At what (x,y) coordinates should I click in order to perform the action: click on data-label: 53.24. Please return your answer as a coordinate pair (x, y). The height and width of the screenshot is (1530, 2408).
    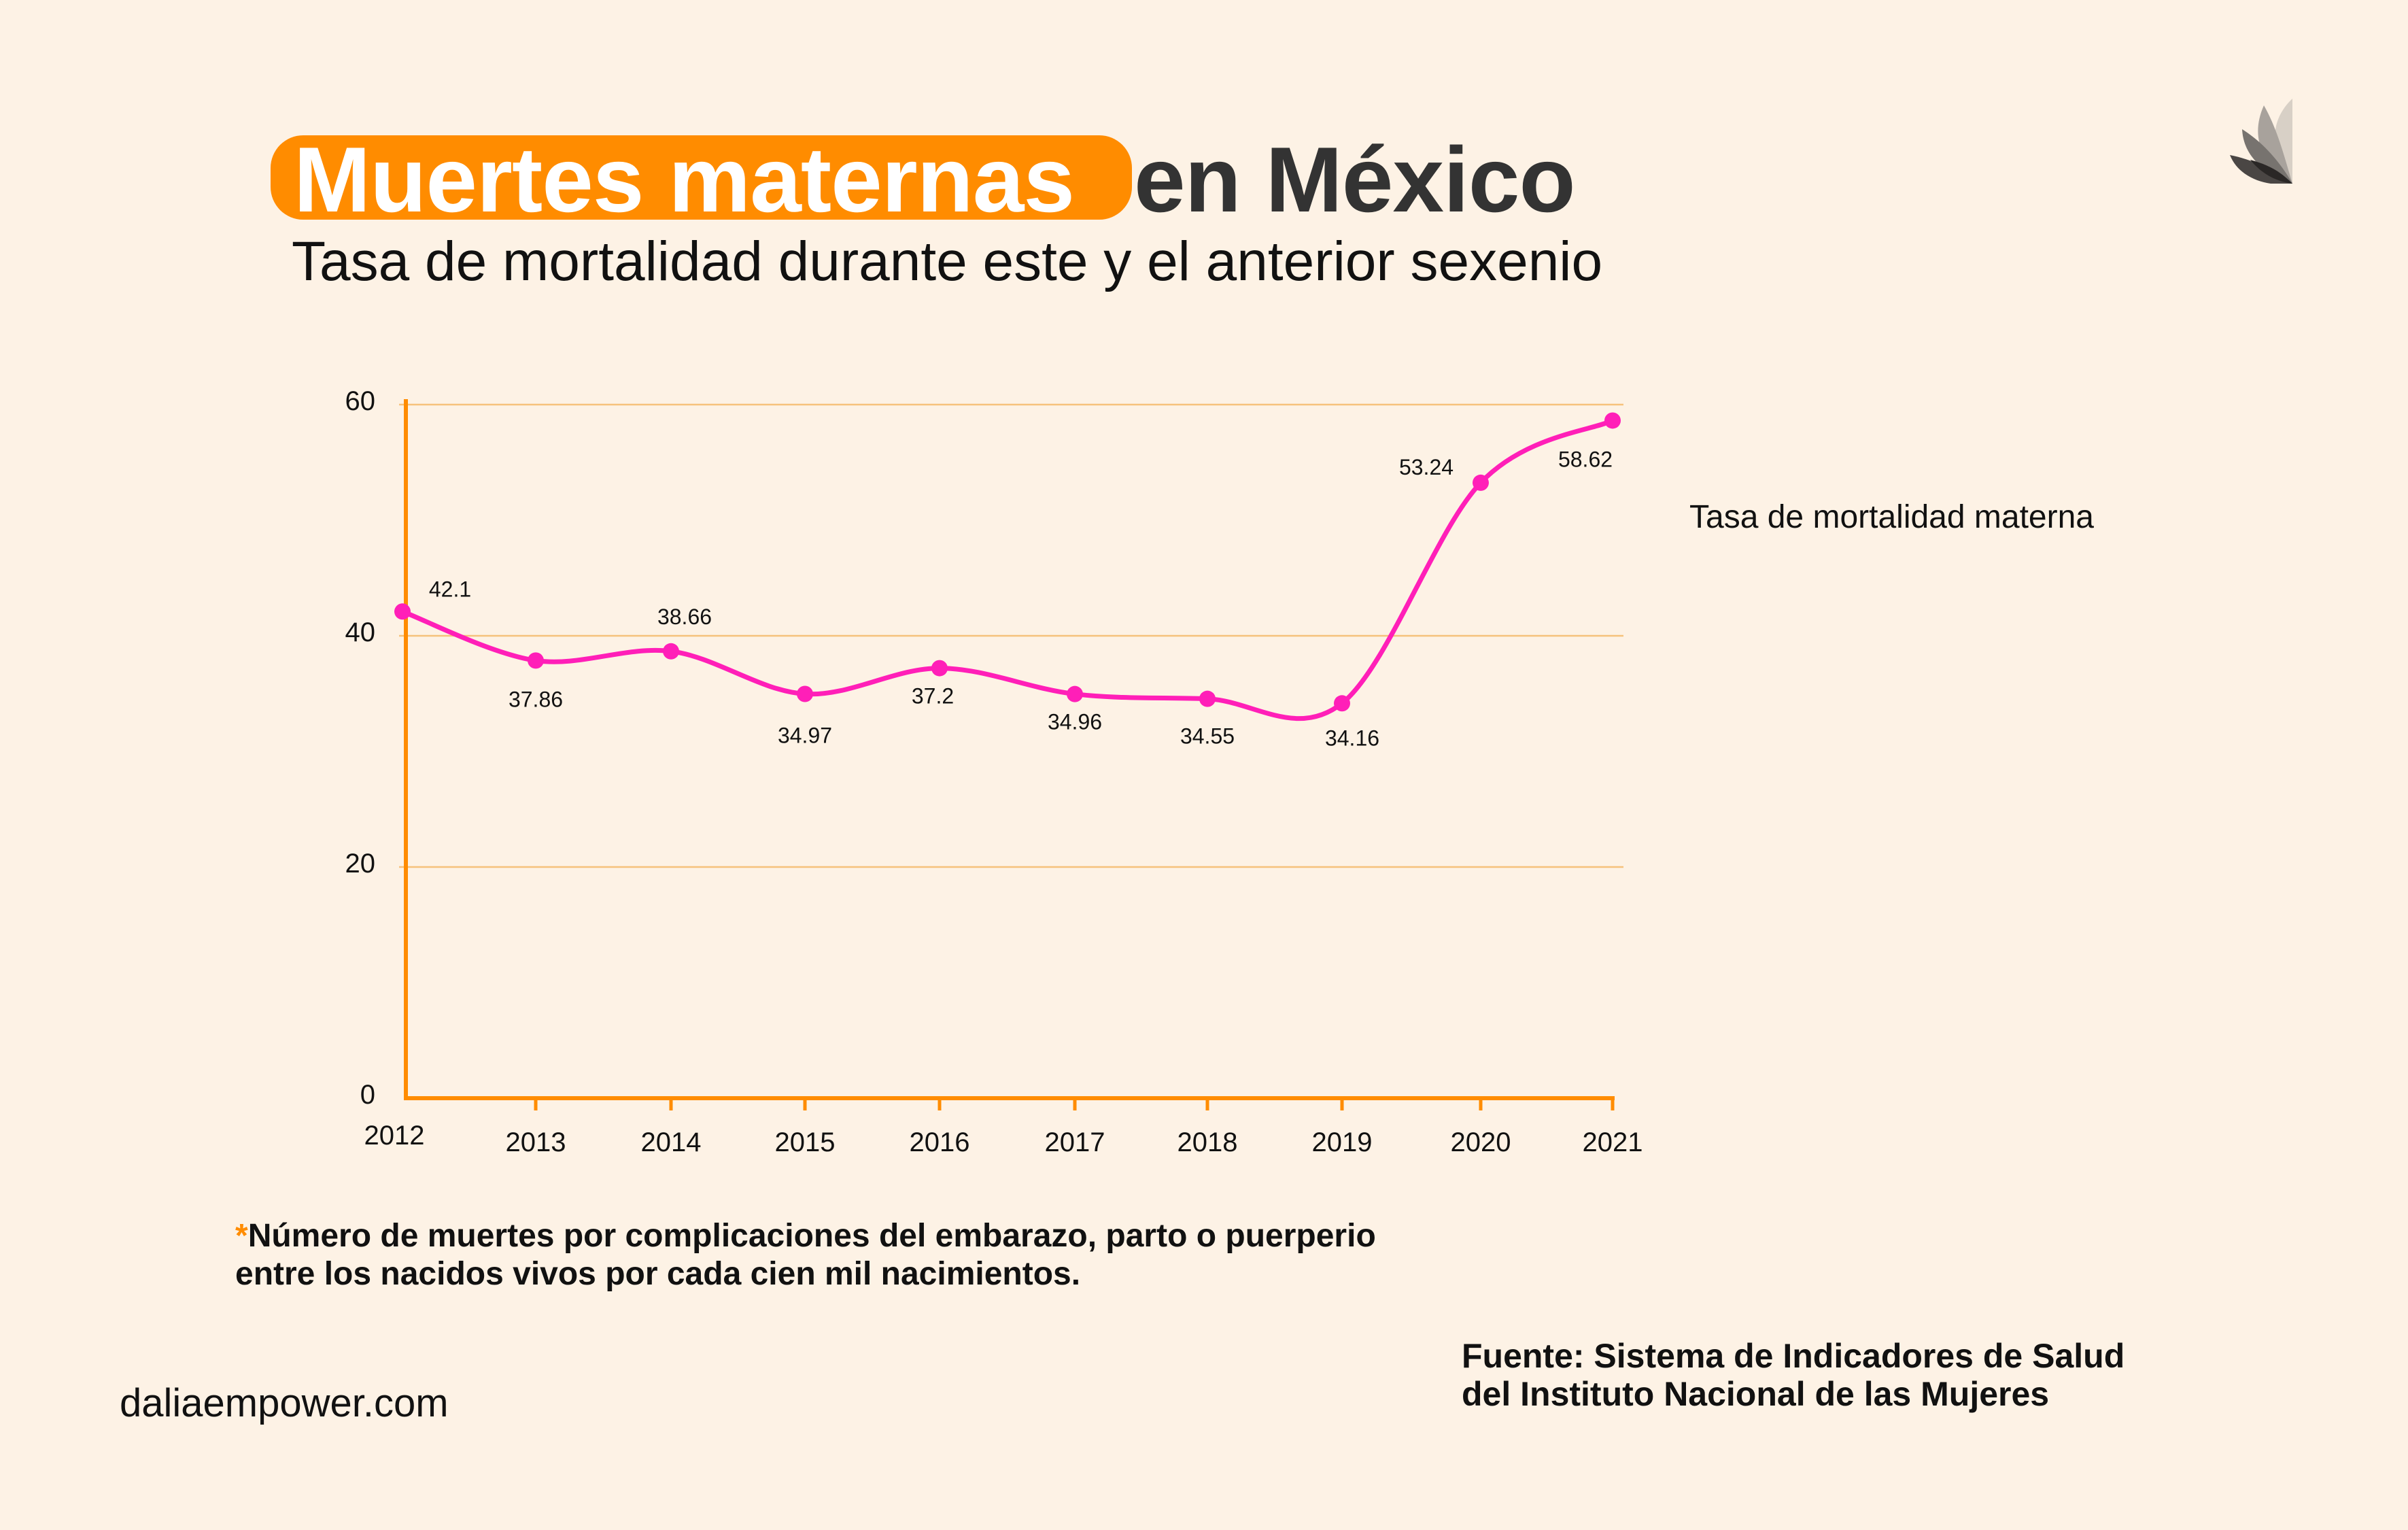
    Looking at the image, I should click on (1426, 467).